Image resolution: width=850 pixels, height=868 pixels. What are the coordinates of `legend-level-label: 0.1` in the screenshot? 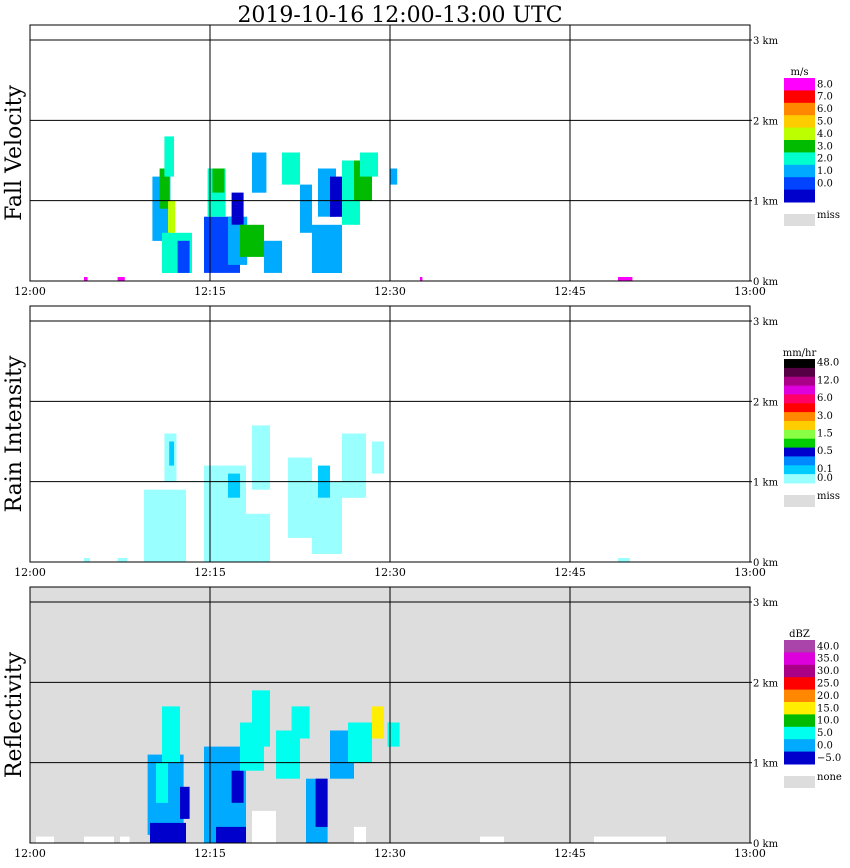 It's located at (825, 469).